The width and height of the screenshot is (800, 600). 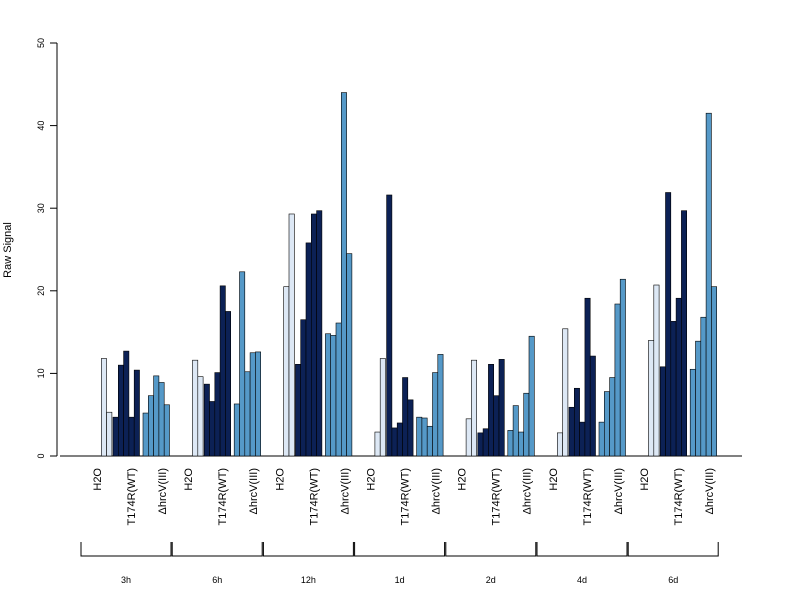 What do you see at coordinates (126, 580) in the screenshot?
I see `time-label: 3h` at bounding box center [126, 580].